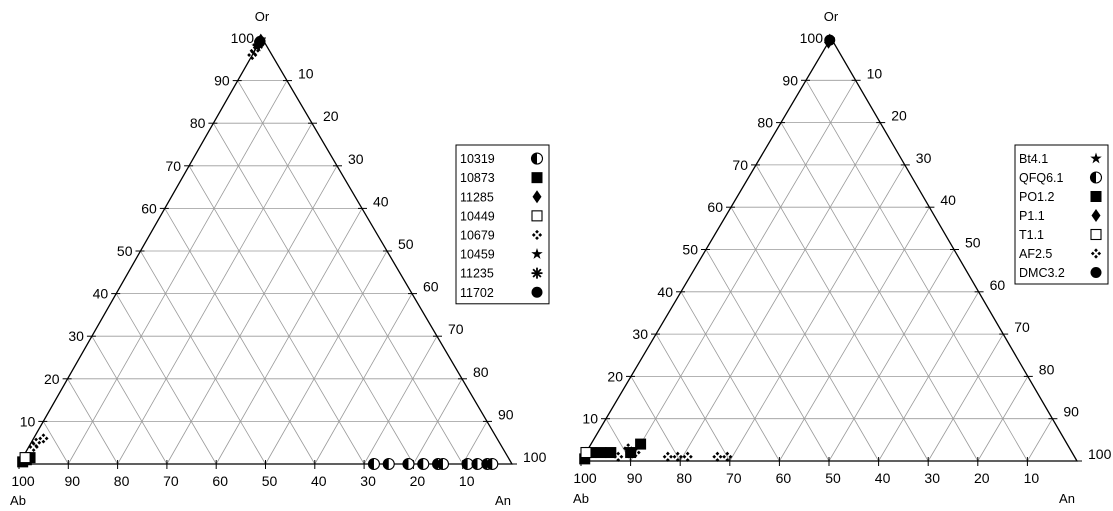  I want to click on tick-label-ab-20: 20, so click(418, 481).